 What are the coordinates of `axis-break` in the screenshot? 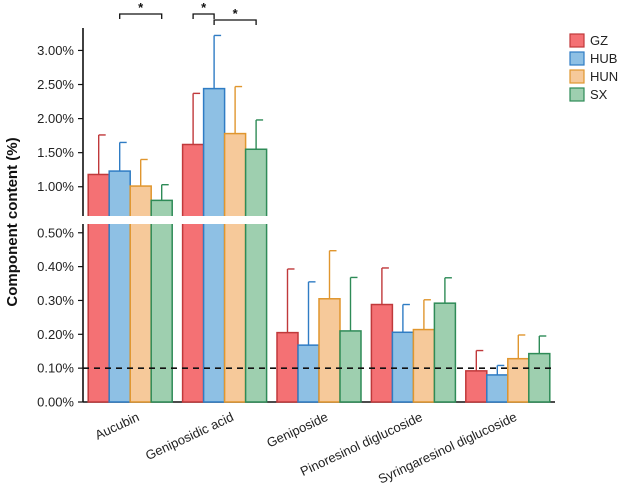 It's located at (315, 220).